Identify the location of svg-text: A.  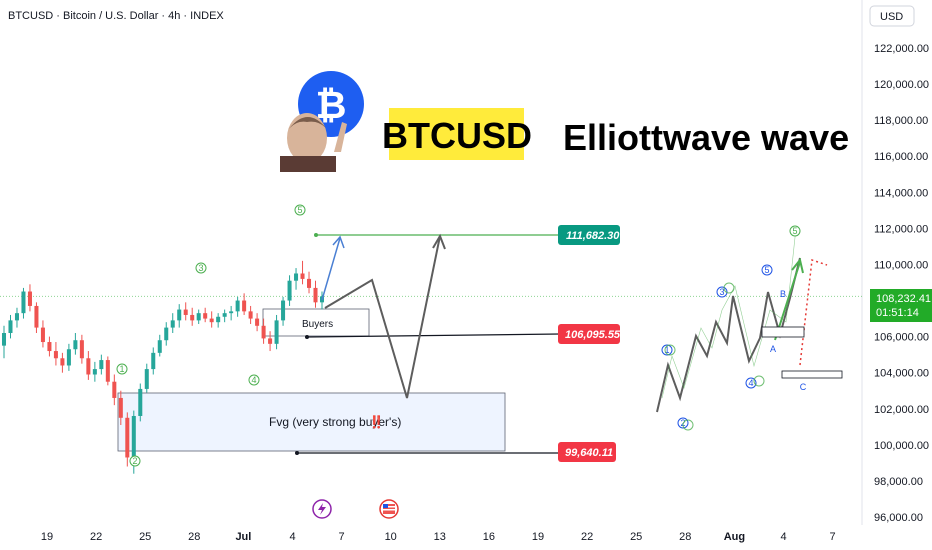
(773, 349).